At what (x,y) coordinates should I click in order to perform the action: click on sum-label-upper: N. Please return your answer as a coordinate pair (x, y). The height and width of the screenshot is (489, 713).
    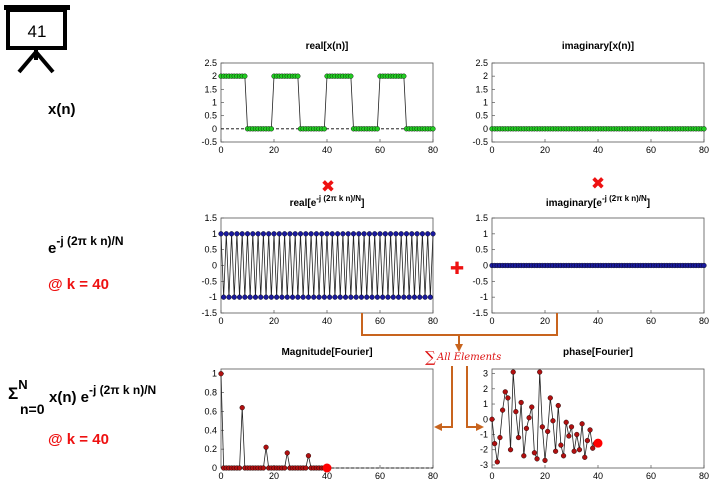
    Looking at the image, I should click on (23, 384).